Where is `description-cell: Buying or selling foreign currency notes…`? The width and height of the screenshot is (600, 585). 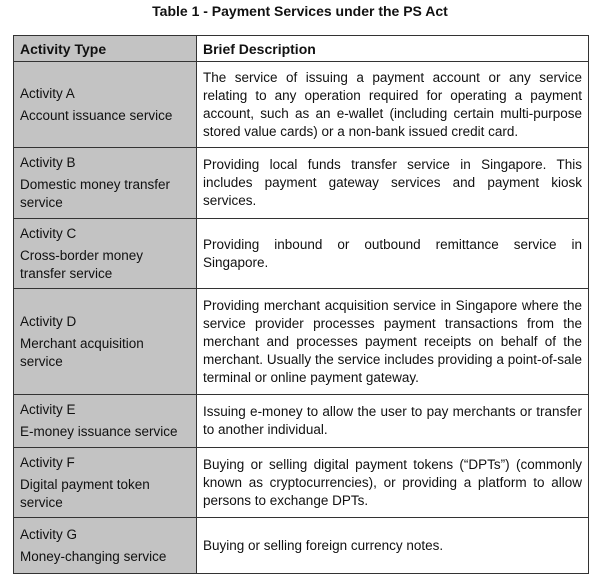 description-cell: Buying or selling foreign currency notes… is located at coordinates (392, 545).